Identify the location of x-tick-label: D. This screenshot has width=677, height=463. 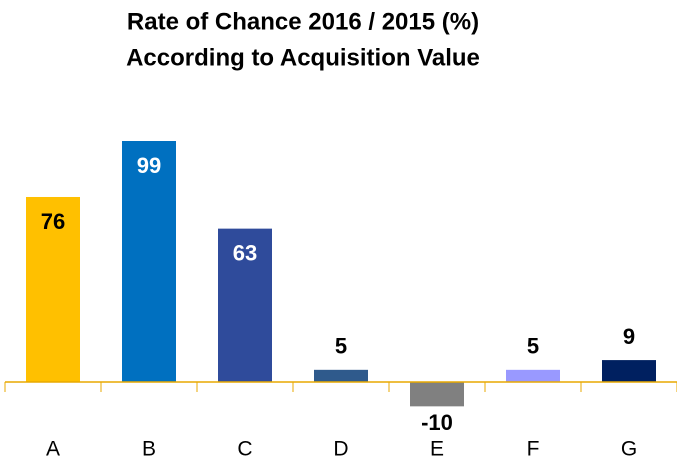
(340, 449).